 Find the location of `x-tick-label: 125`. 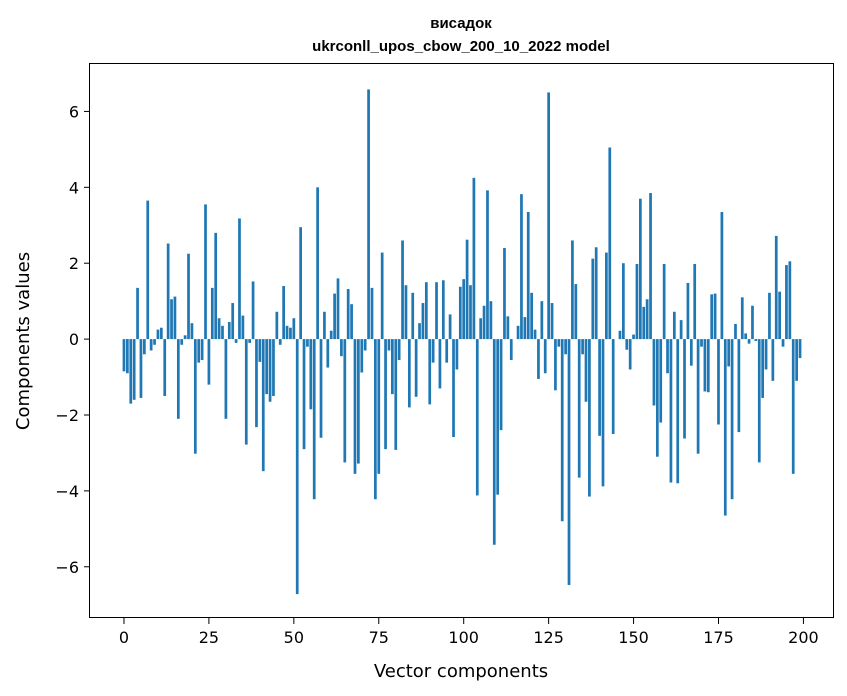

x-tick-label: 125 is located at coordinates (548, 637).